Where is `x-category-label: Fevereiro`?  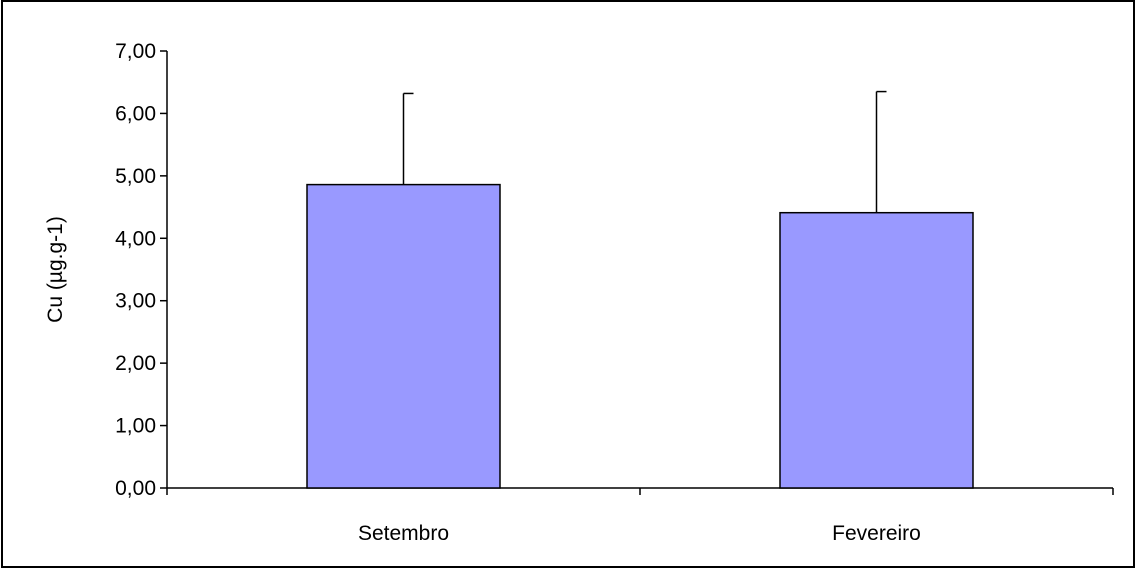
x-category-label: Fevereiro is located at coordinates (876, 533).